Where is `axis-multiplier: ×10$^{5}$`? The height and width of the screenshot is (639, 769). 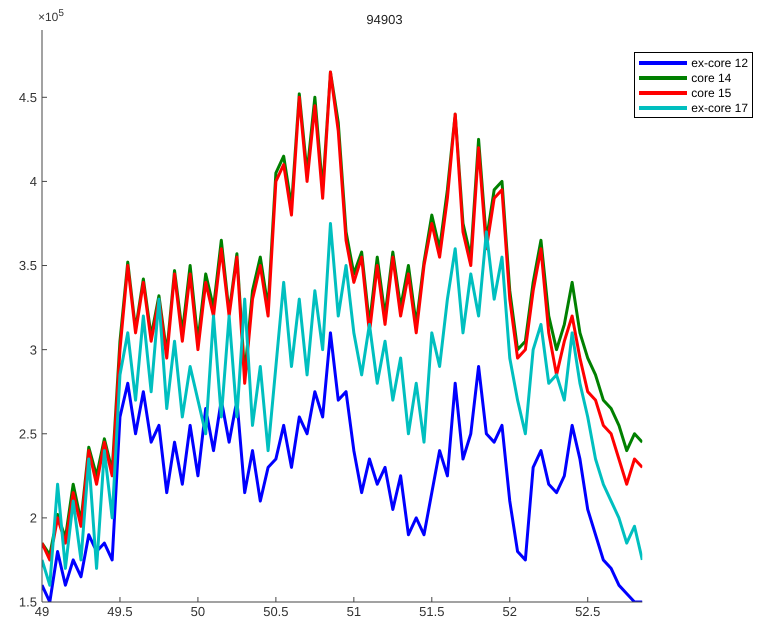 axis-multiplier: ×10$^{5}$ is located at coordinates (51, 16).